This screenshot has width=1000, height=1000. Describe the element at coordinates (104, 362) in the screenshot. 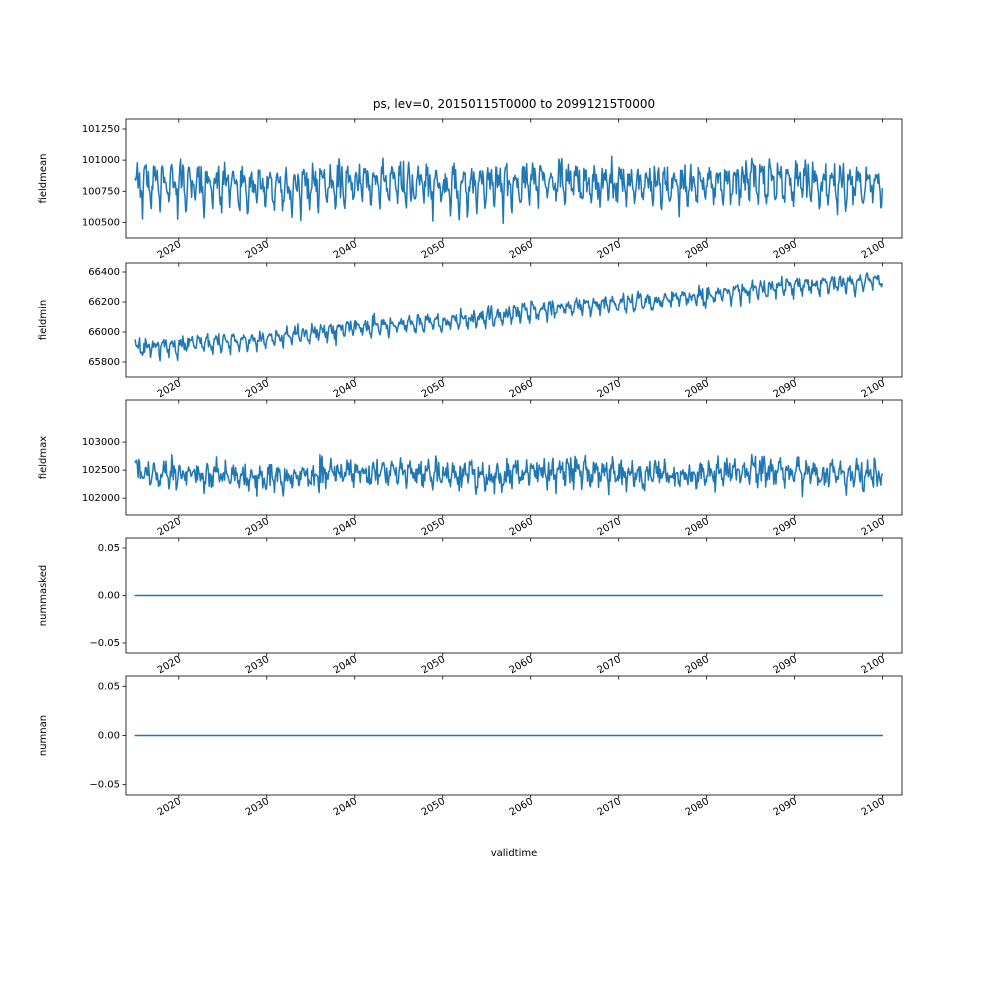

I see `y-tick-label: 65800` at that location.